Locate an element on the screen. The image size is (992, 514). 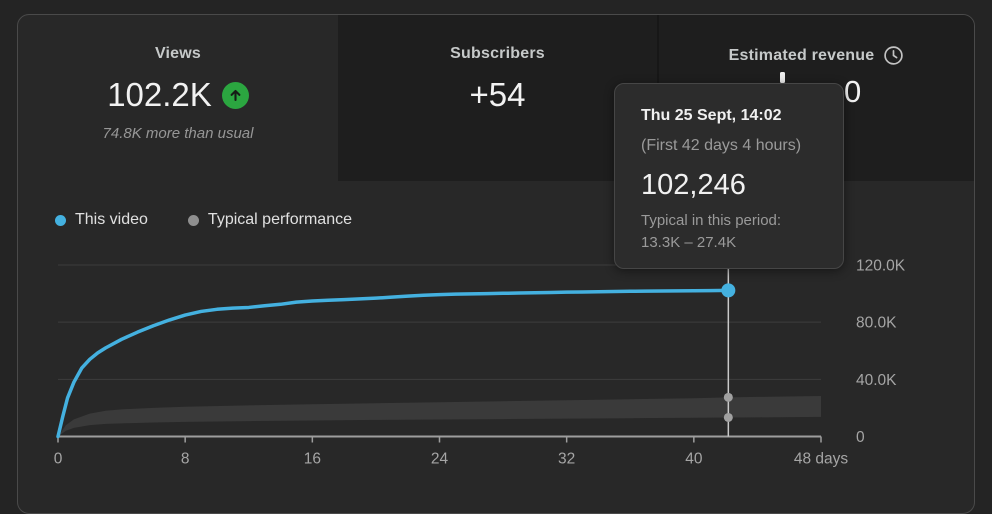
tooltip-typical-label: Typical in this period: is located at coordinates (711, 220).